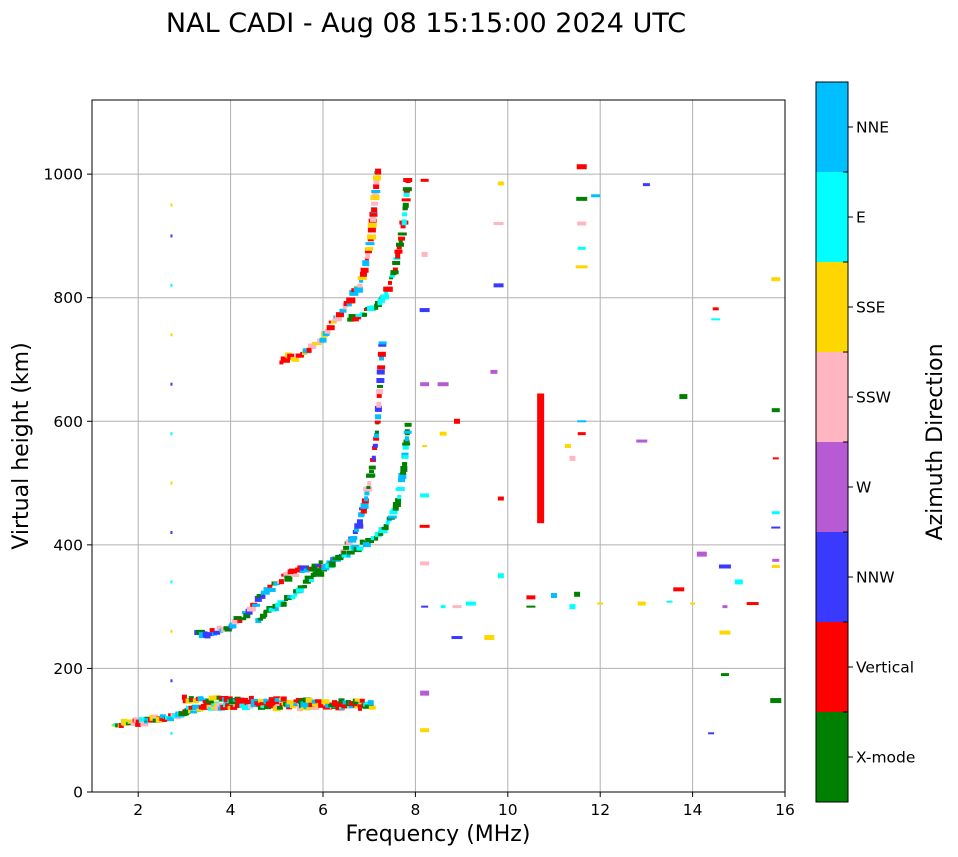 This screenshot has height=857, width=958. I want to click on colorbar-tick-label: X-mode, so click(885, 758).